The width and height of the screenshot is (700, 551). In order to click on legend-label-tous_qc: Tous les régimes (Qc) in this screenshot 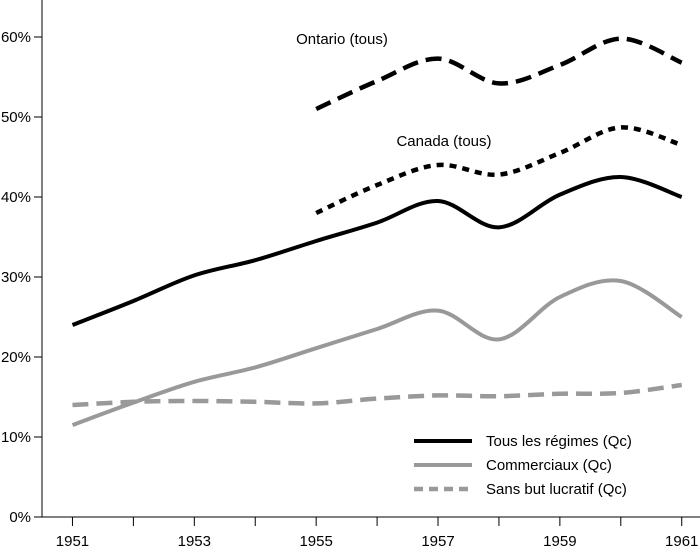, I will do `click(559, 441)`.